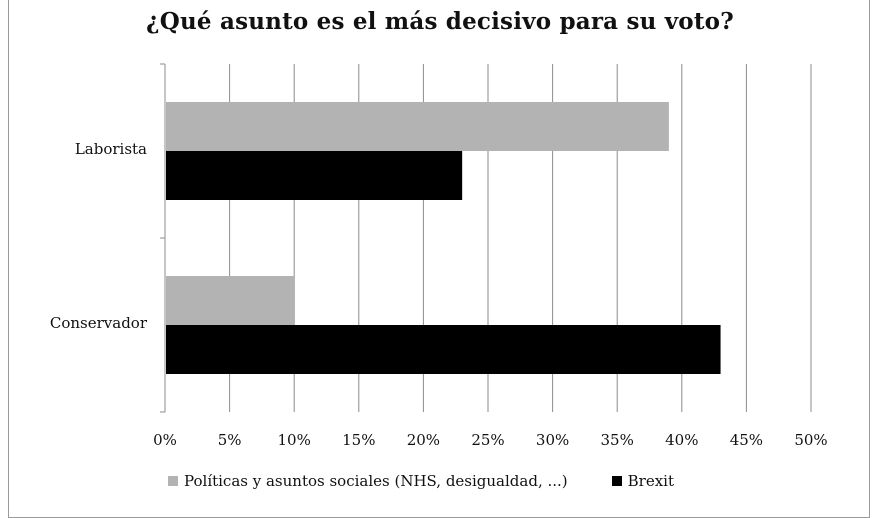 Image resolution: width=880 pixels, height=518 pixels. I want to click on x-tick-label: 40%, so click(681, 440).